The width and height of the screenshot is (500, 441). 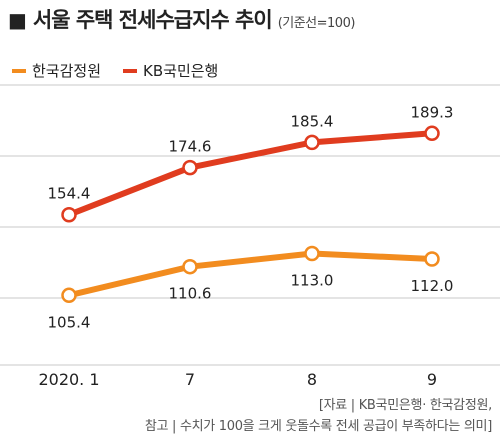 What do you see at coordinates (432, 112) in the screenshot?
I see `data-label-1-3: 189.3` at bounding box center [432, 112].